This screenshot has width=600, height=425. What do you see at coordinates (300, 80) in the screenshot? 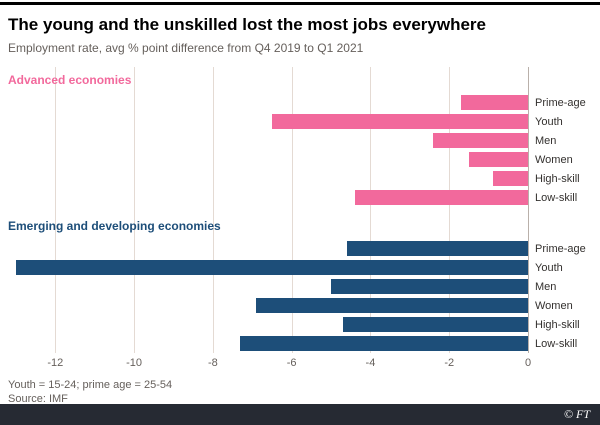
I see `series-header: Advanced economies` at bounding box center [300, 80].